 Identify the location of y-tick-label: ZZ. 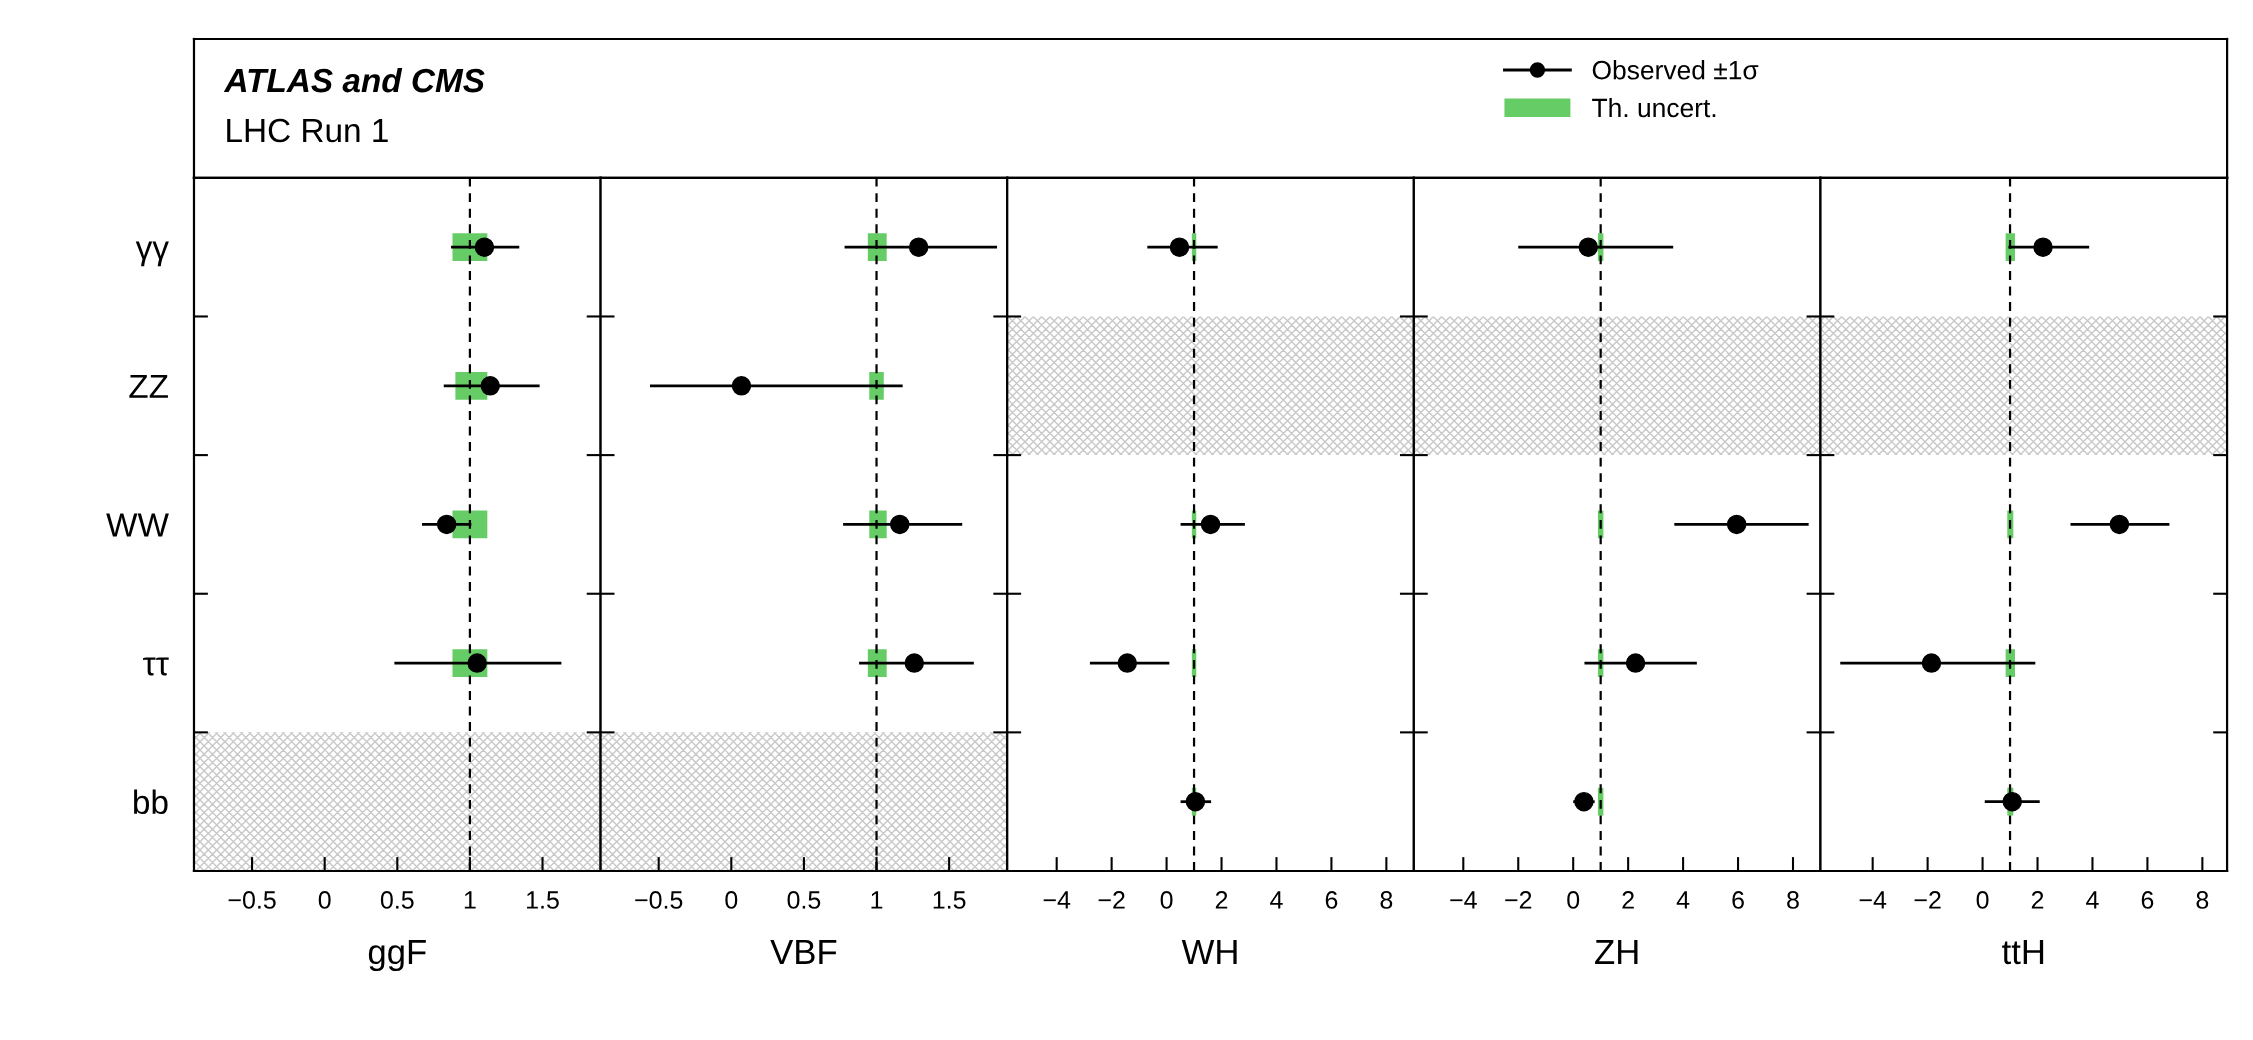
(148, 386).